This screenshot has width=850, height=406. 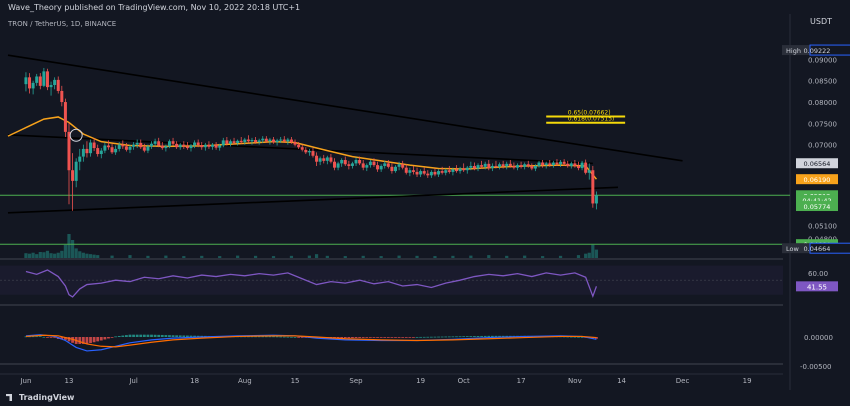 What do you see at coordinates (822, 60) in the screenshot?
I see `price-tick-label: 0.09000` at bounding box center [822, 60].